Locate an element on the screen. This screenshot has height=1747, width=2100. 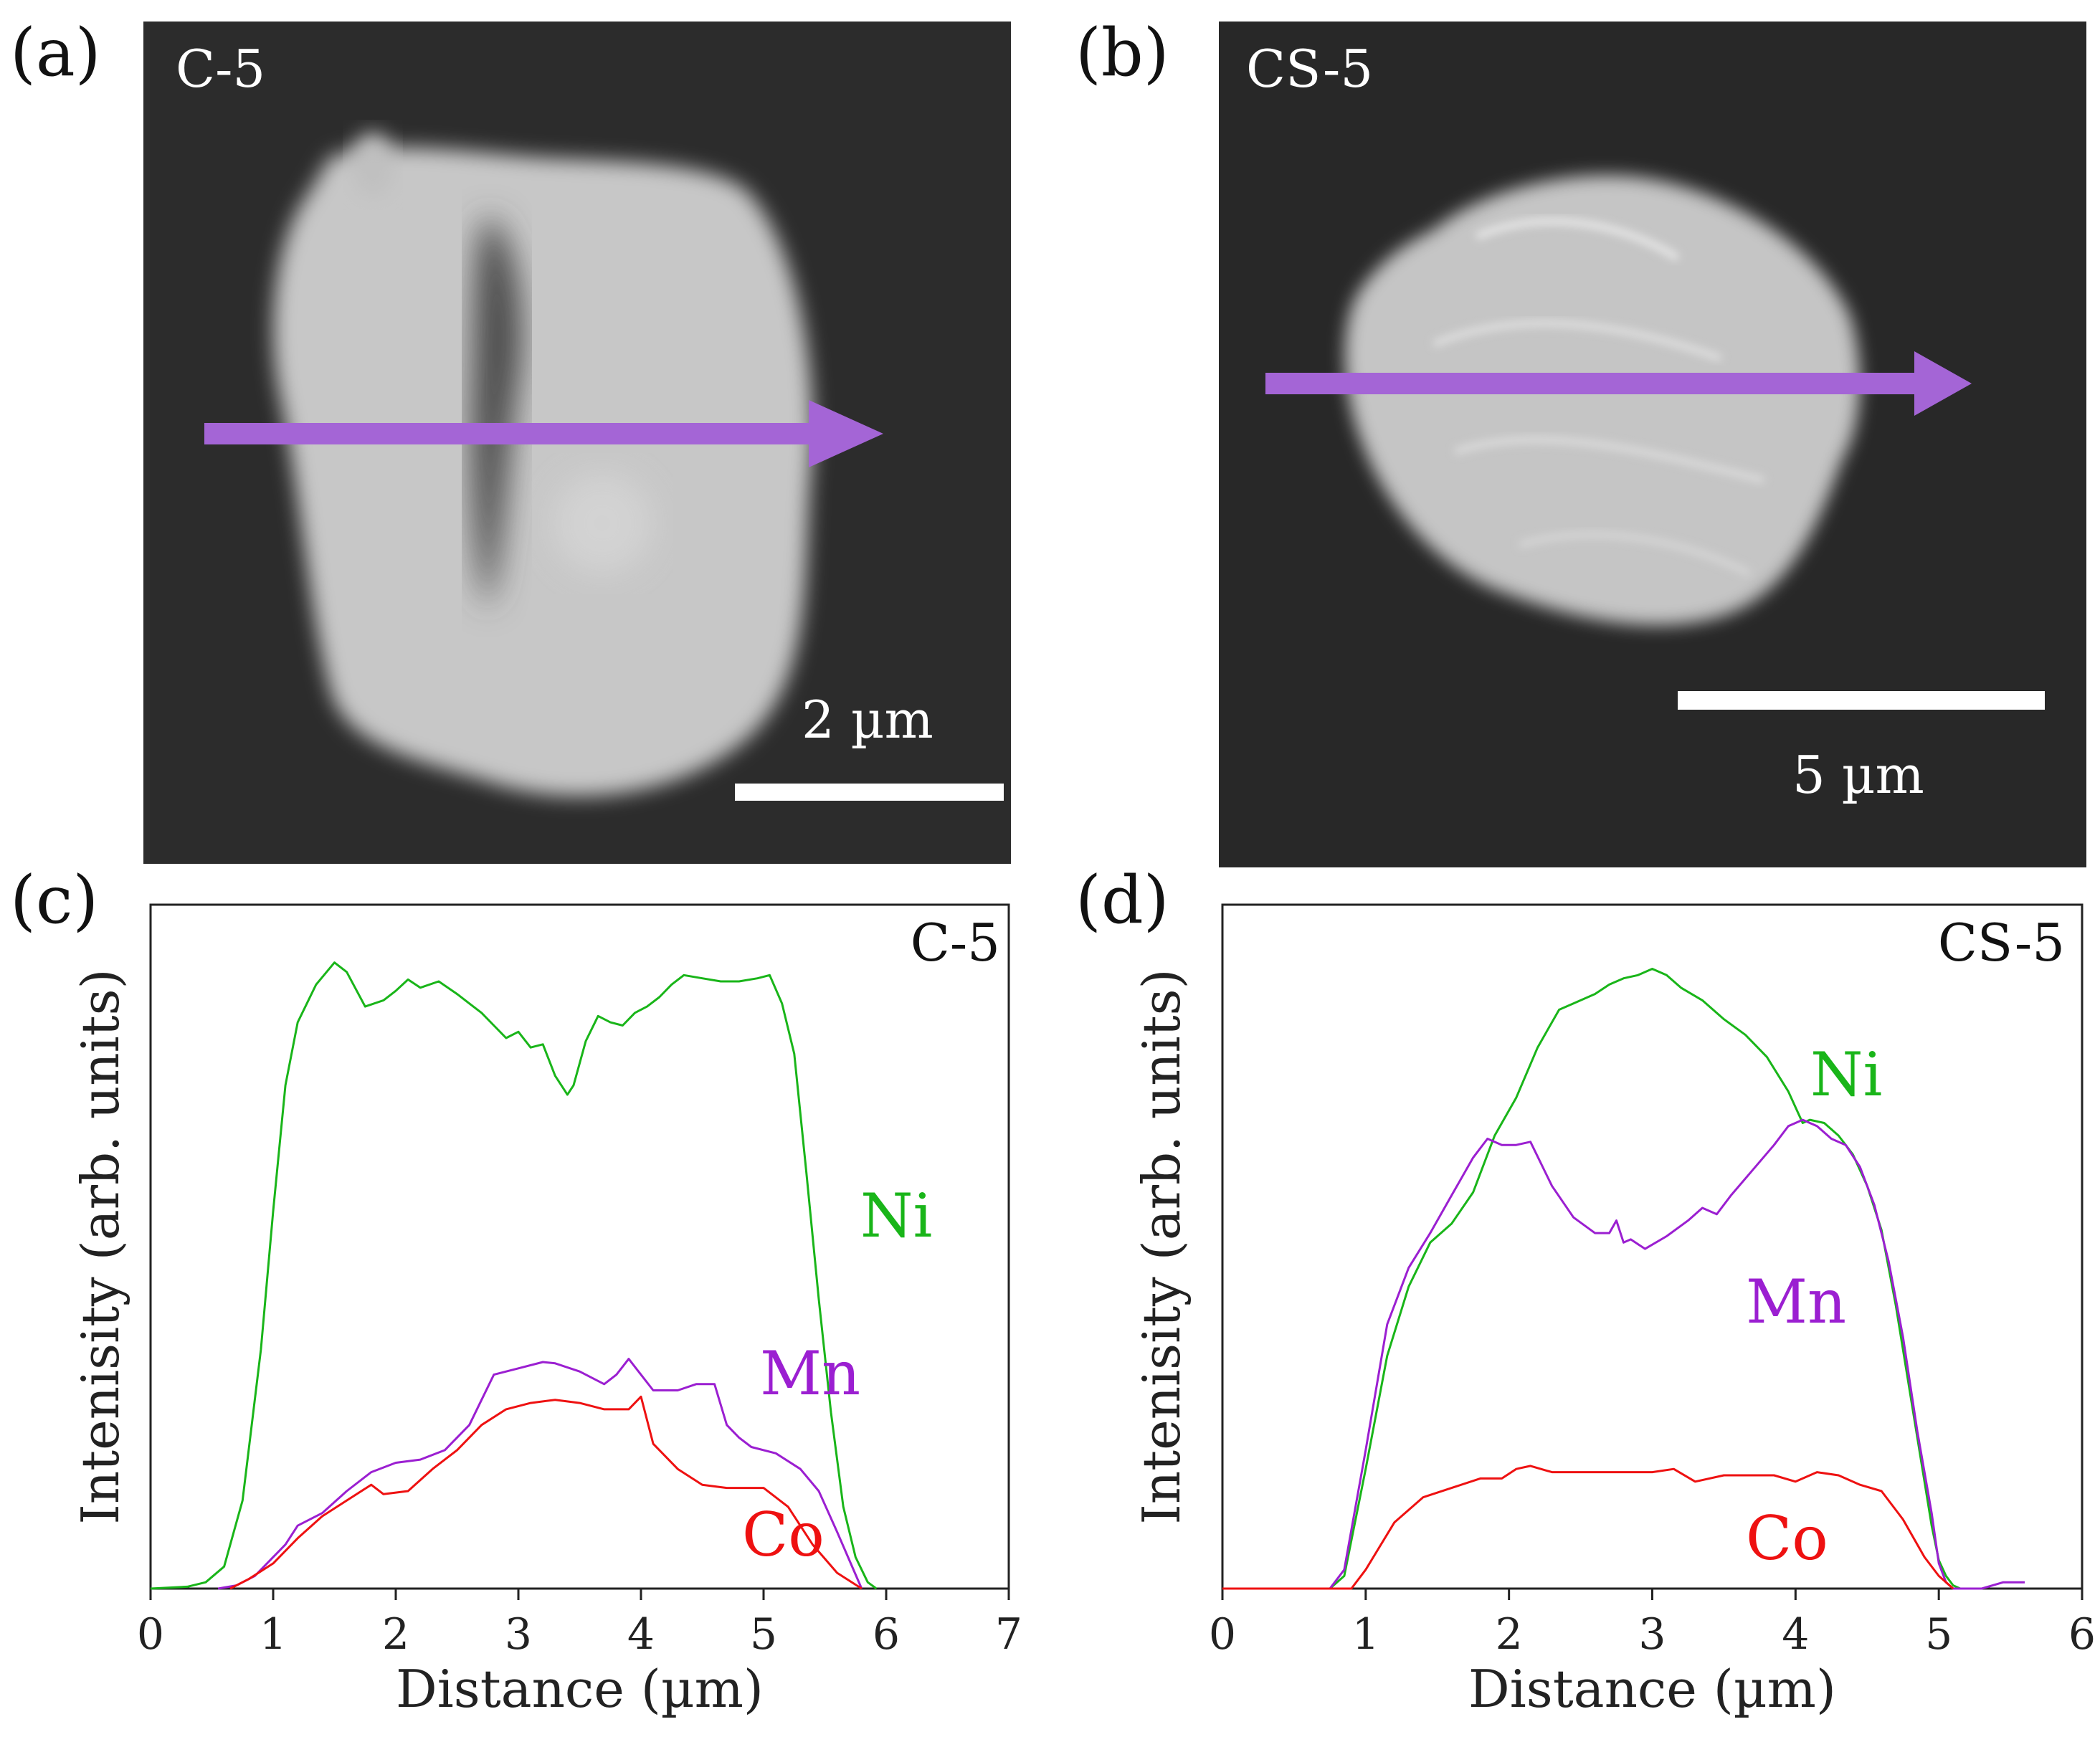
x-tick-label-cs5-2: 2 is located at coordinates (1510, 1634).